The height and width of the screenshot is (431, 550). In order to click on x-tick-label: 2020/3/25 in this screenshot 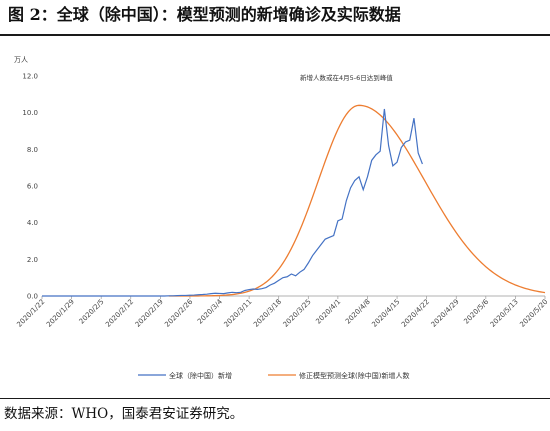, I will do `click(297, 313)`.